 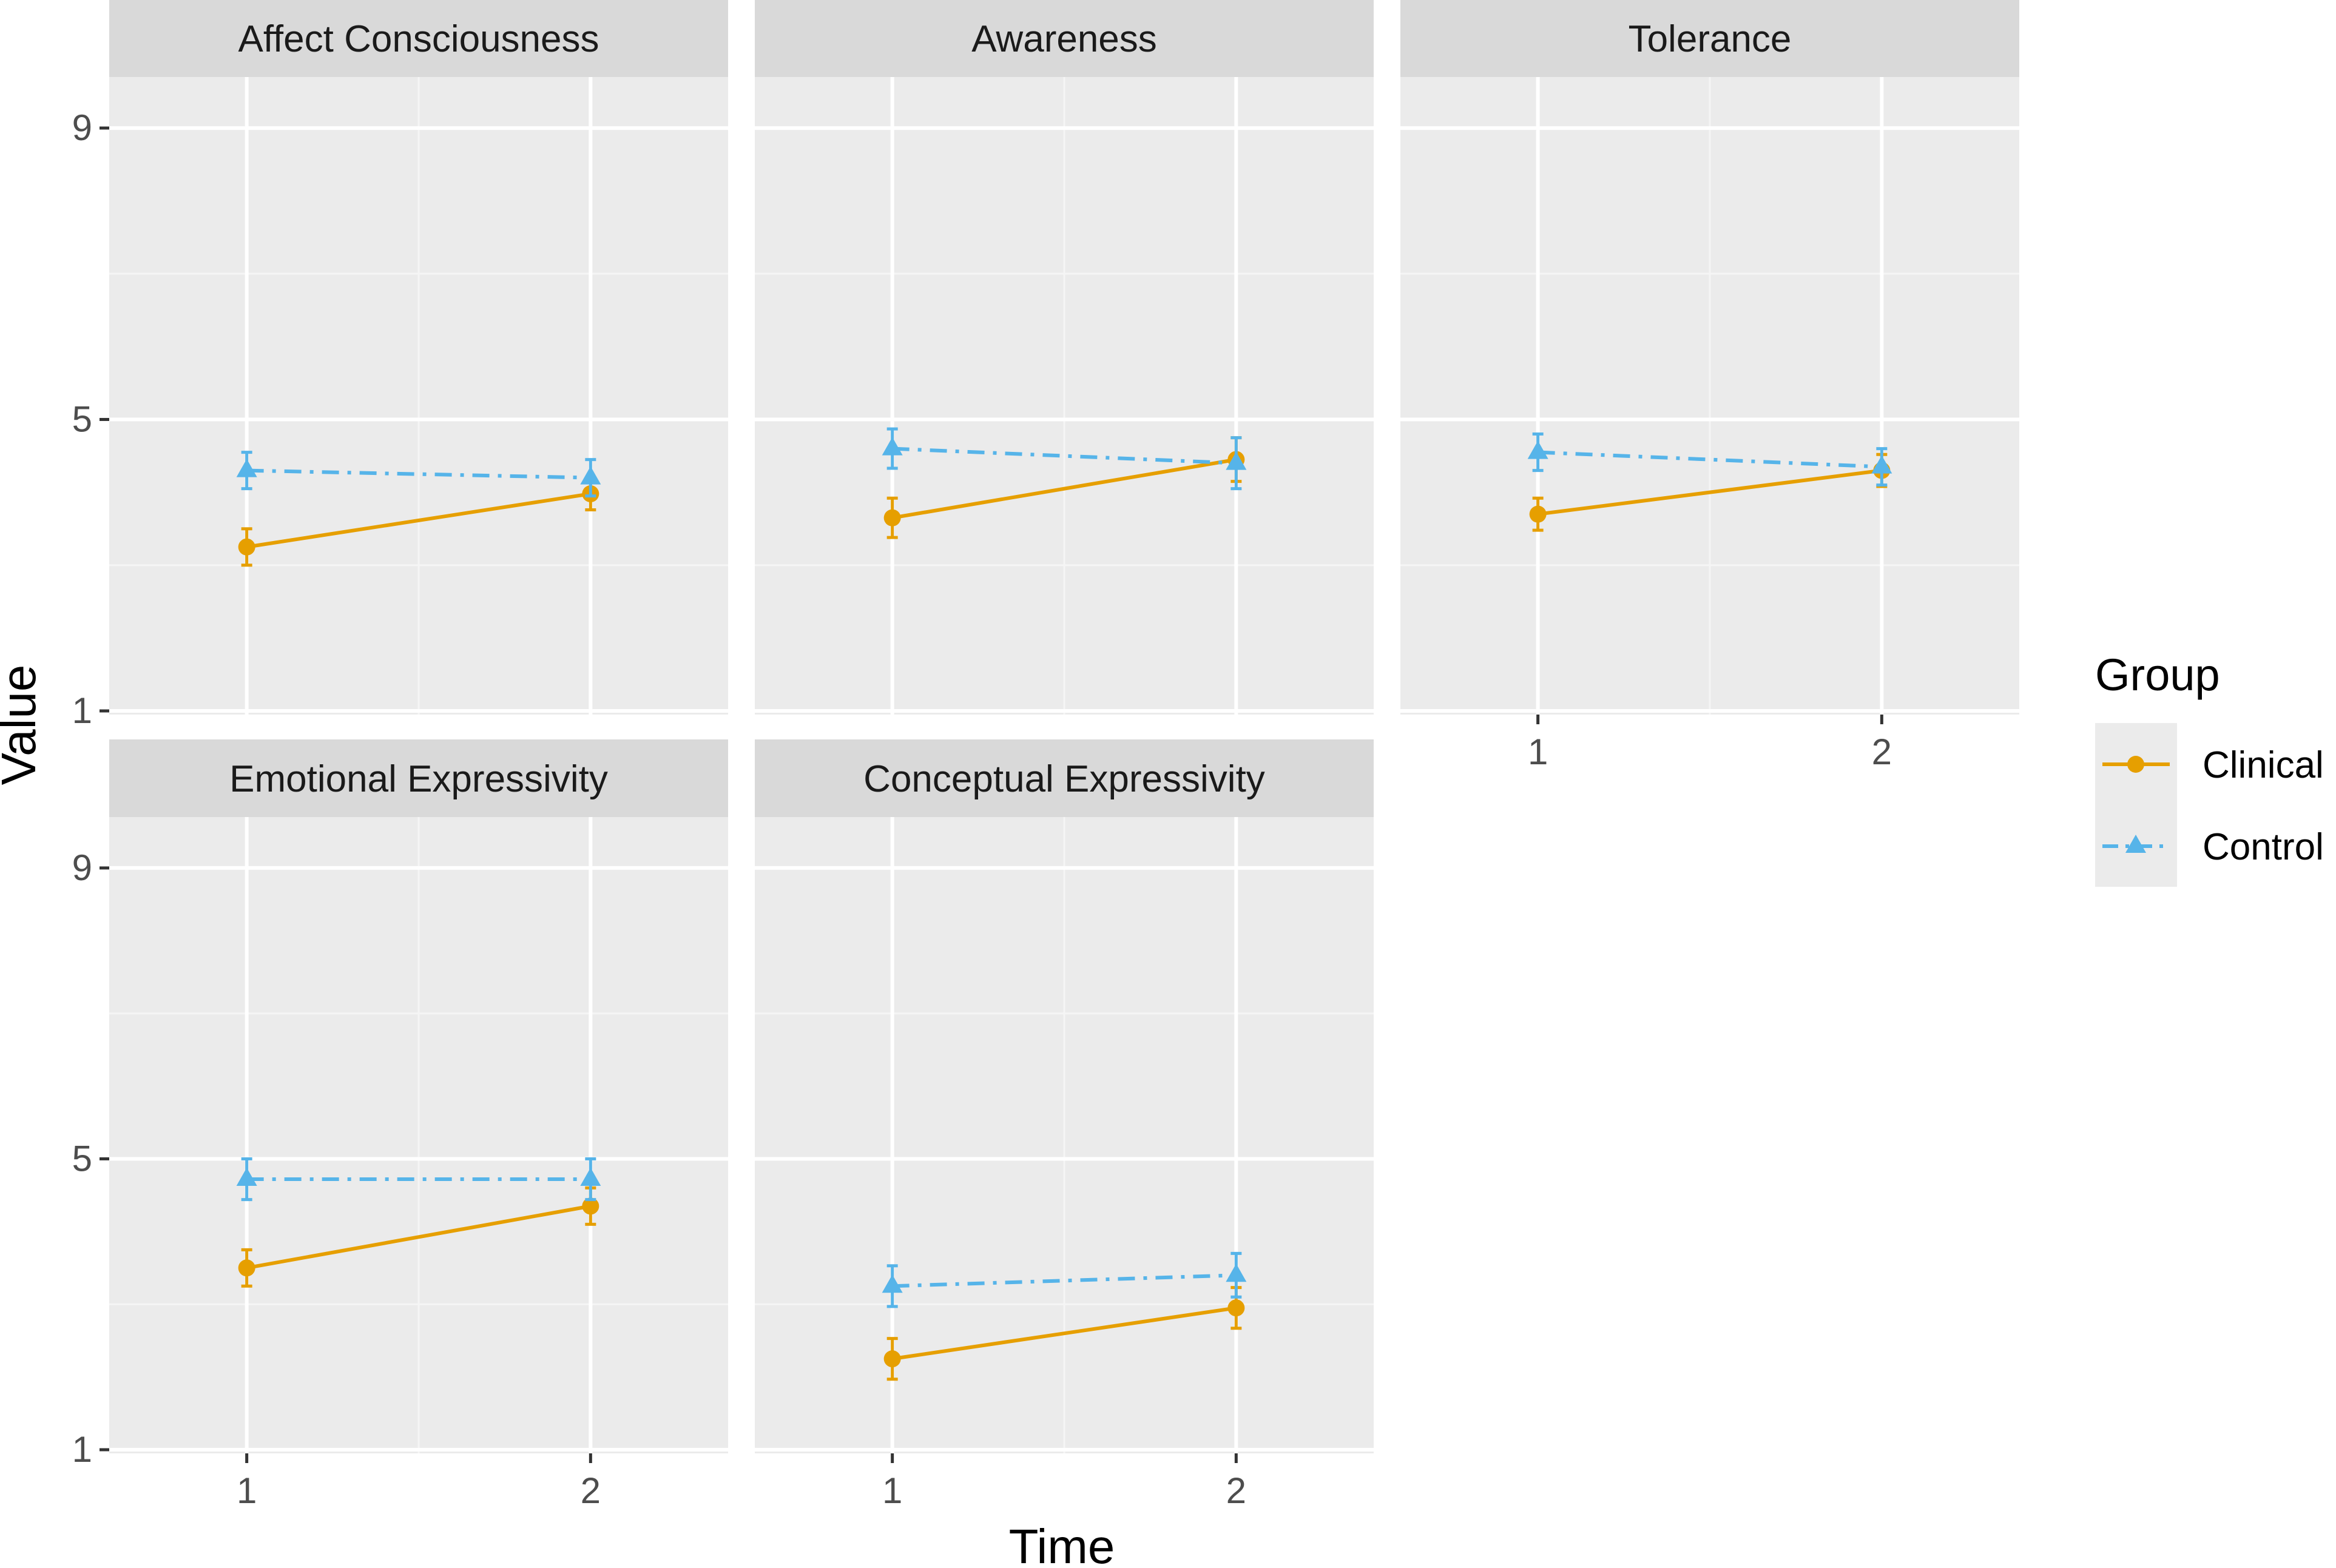 I want to click on facet-title: Tolerance, so click(x=1710, y=39).